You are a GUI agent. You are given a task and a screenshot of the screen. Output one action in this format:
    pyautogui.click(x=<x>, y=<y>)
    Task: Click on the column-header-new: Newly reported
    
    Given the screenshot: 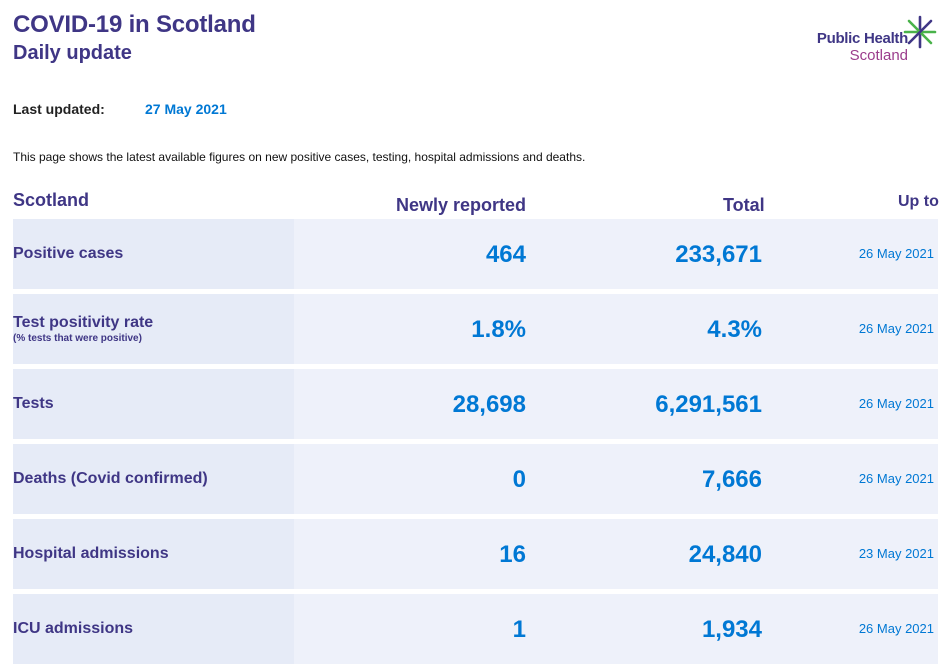 What is the action you would take?
    pyautogui.click(x=461, y=205)
    